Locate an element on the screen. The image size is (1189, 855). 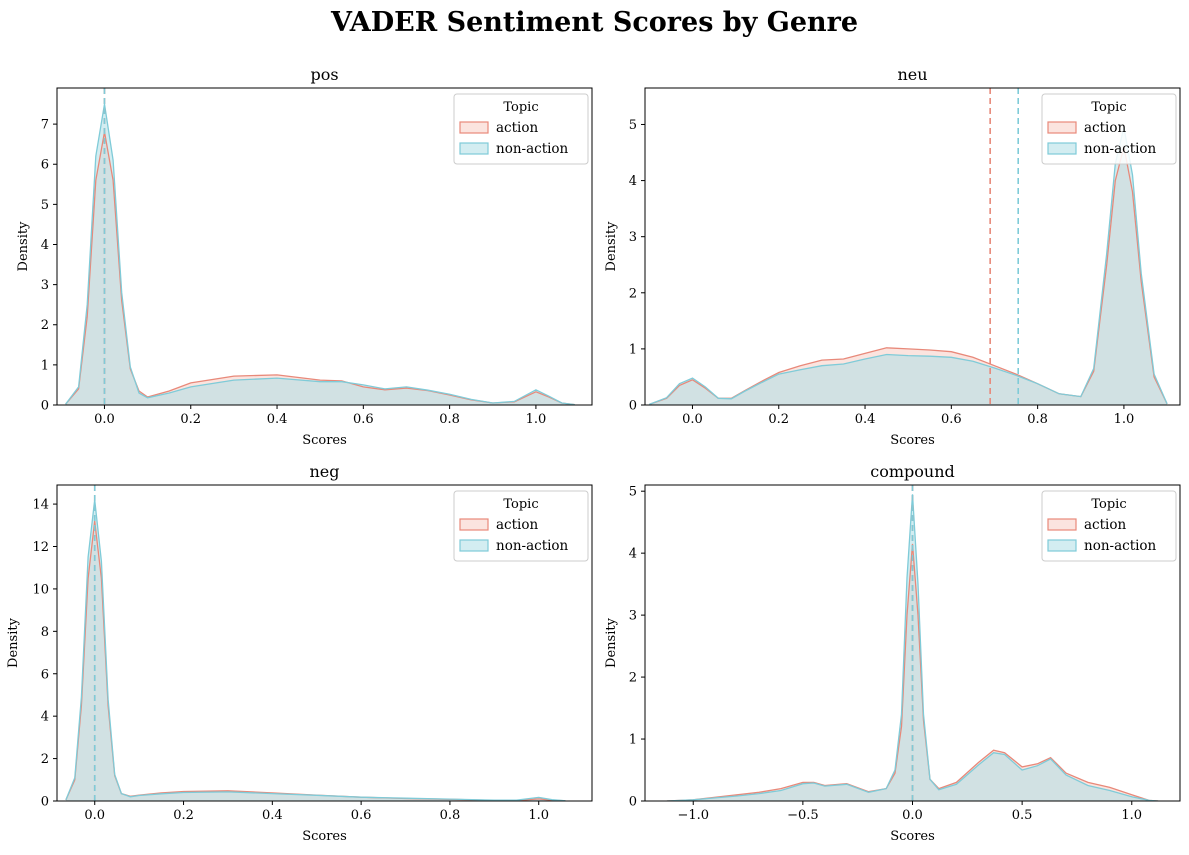
y-tick-label: 10 is located at coordinates (40, 589).